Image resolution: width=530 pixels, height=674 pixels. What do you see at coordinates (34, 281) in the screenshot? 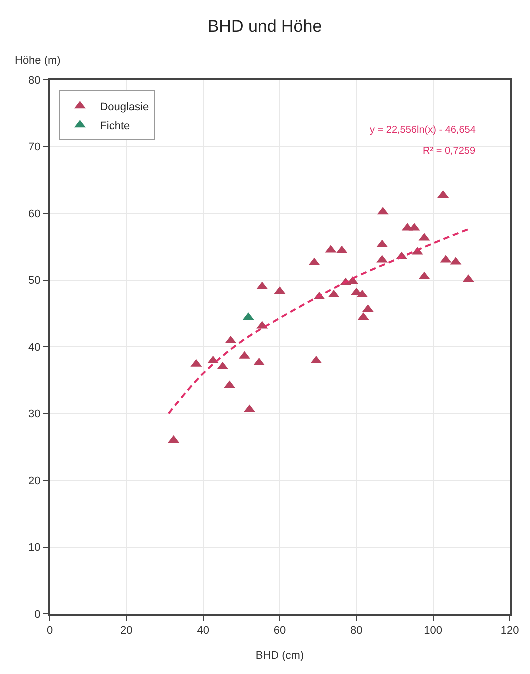
I see `y-tick-label: 50` at bounding box center [34, 281].